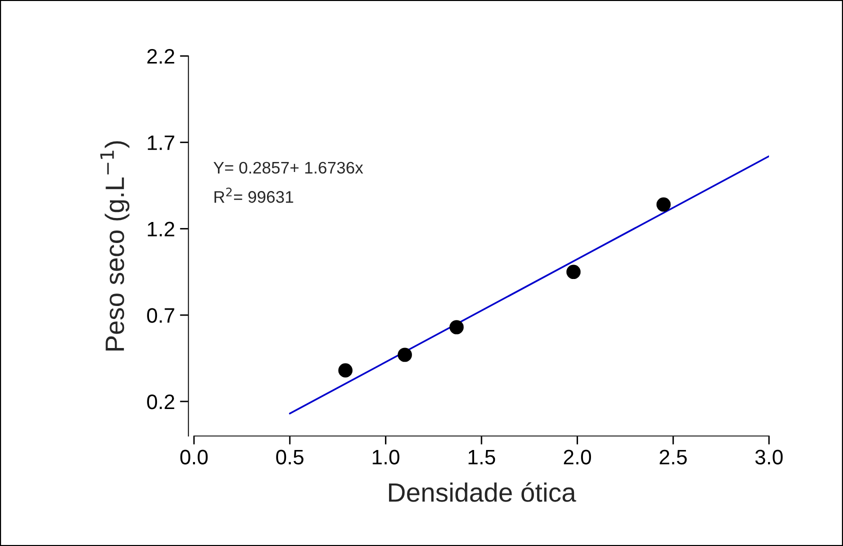 This screenshot has height=546, width=843. I want to click on x-tick-label: 2.0, so click(577, 457).